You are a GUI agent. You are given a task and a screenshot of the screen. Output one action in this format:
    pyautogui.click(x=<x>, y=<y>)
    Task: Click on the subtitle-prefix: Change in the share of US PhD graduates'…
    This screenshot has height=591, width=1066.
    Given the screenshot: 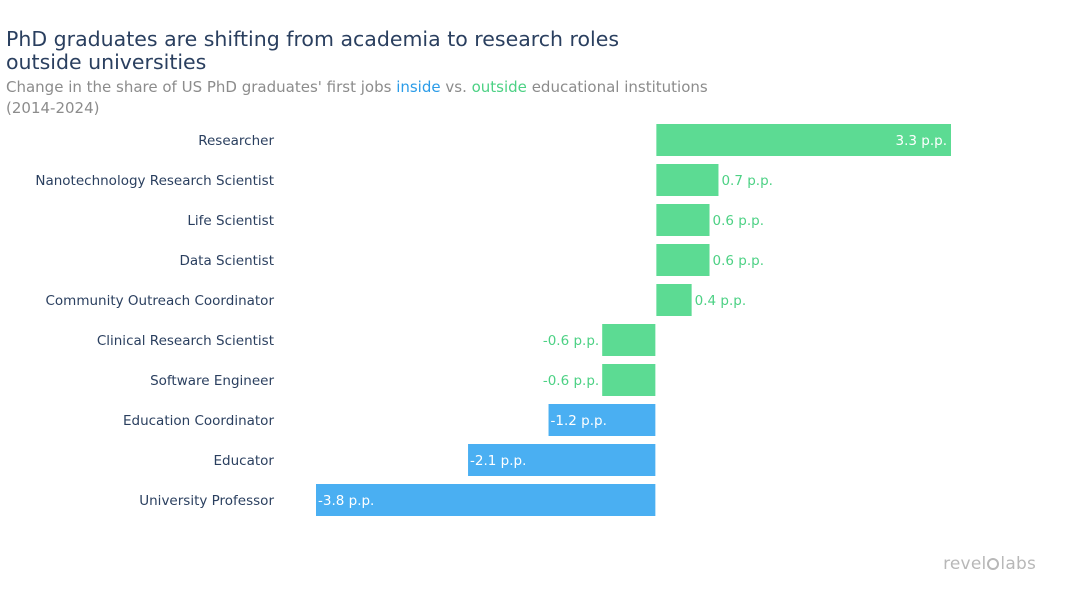 What is the action you would take?
    pyautogui.click(x=201, y=87)
    